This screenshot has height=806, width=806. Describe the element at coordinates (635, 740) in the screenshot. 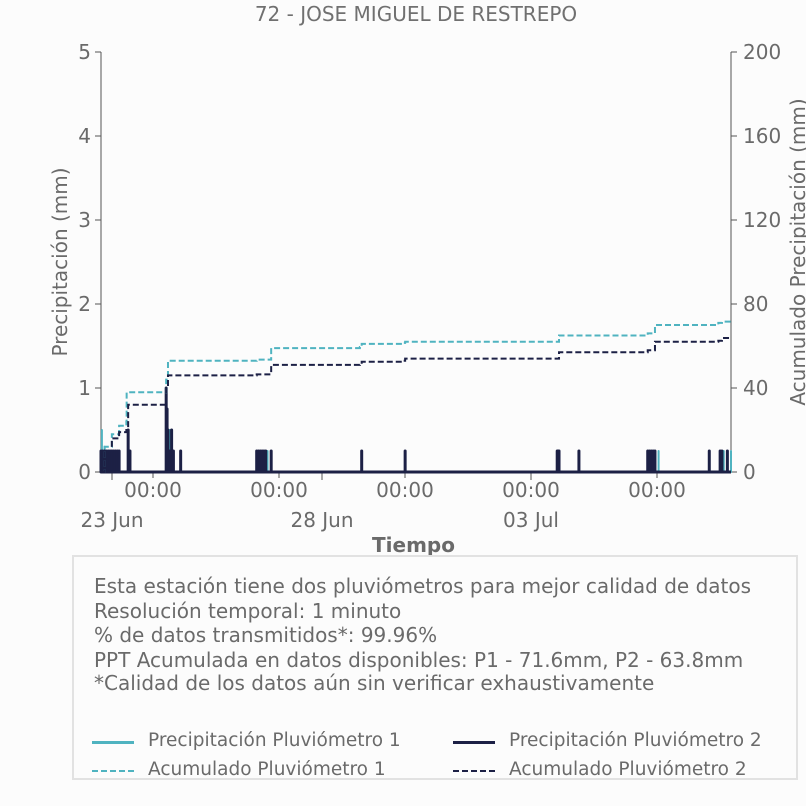

I see `legend-label-precip-2: Precipitación Pluviómetro 2` at that location.